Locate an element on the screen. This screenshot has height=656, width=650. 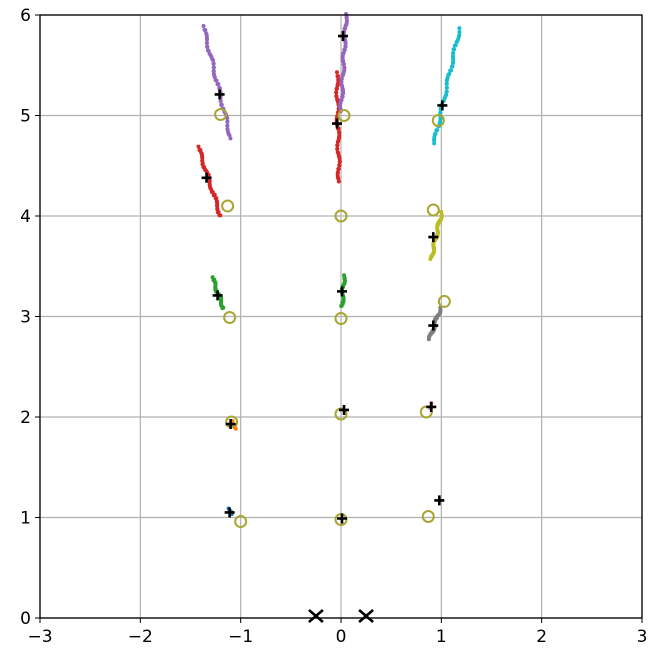
x-tick-label: 1 is located at coordinates (441, 637).